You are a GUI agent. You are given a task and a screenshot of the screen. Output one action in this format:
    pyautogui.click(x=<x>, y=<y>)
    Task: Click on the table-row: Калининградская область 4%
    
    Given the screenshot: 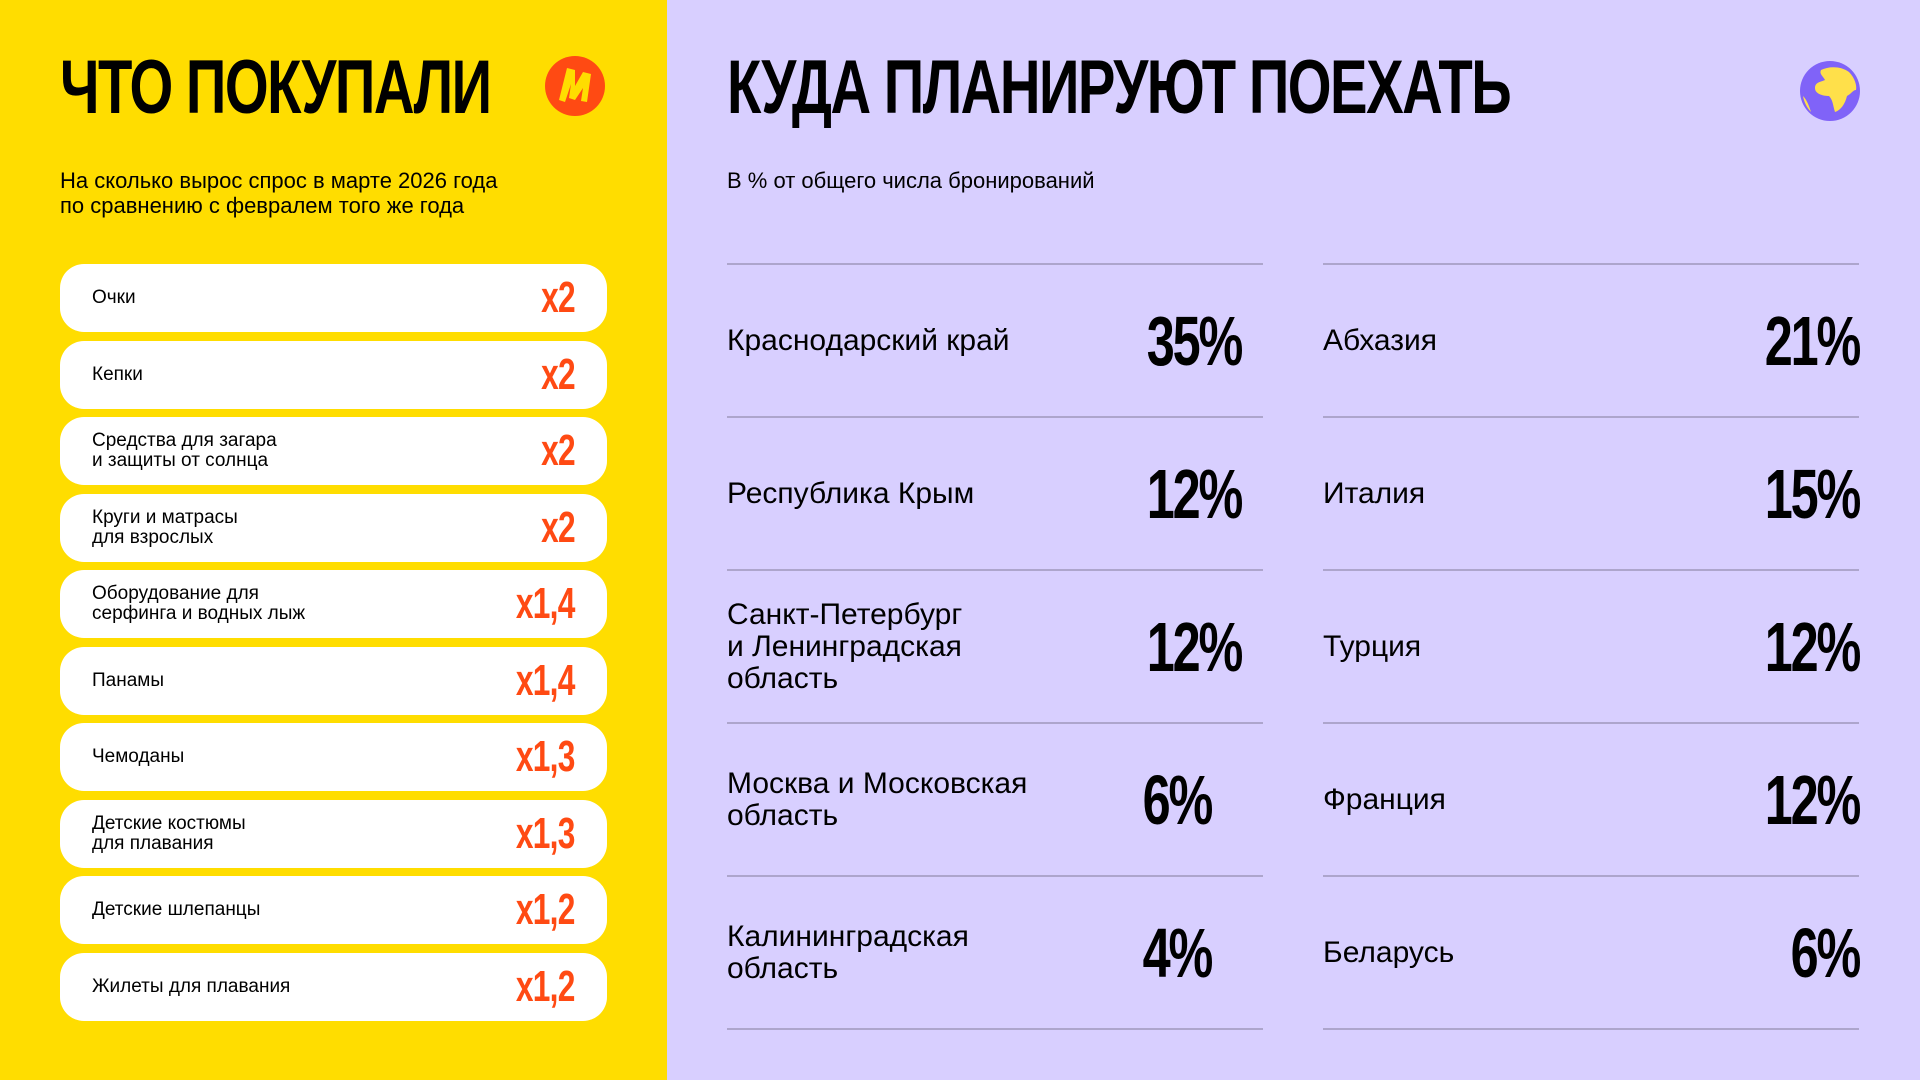 What is the action you would take?
    pyautogui.click(x=995, y=952)
    